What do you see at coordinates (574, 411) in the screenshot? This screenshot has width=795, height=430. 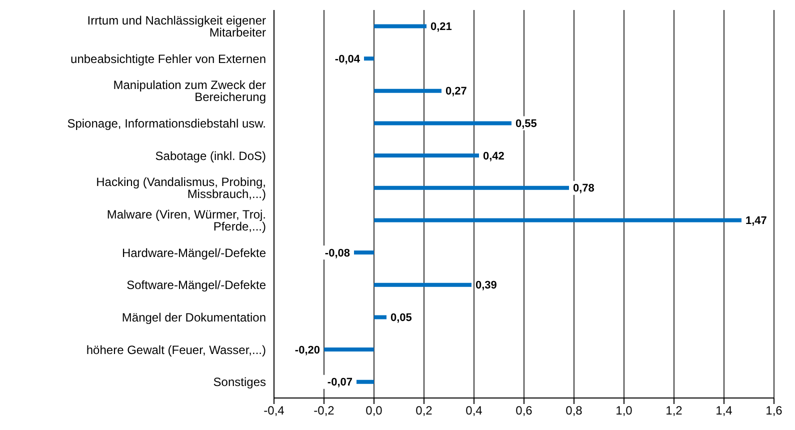 I see `x-tick-label: 0,8` at bounding box center [574, 411].